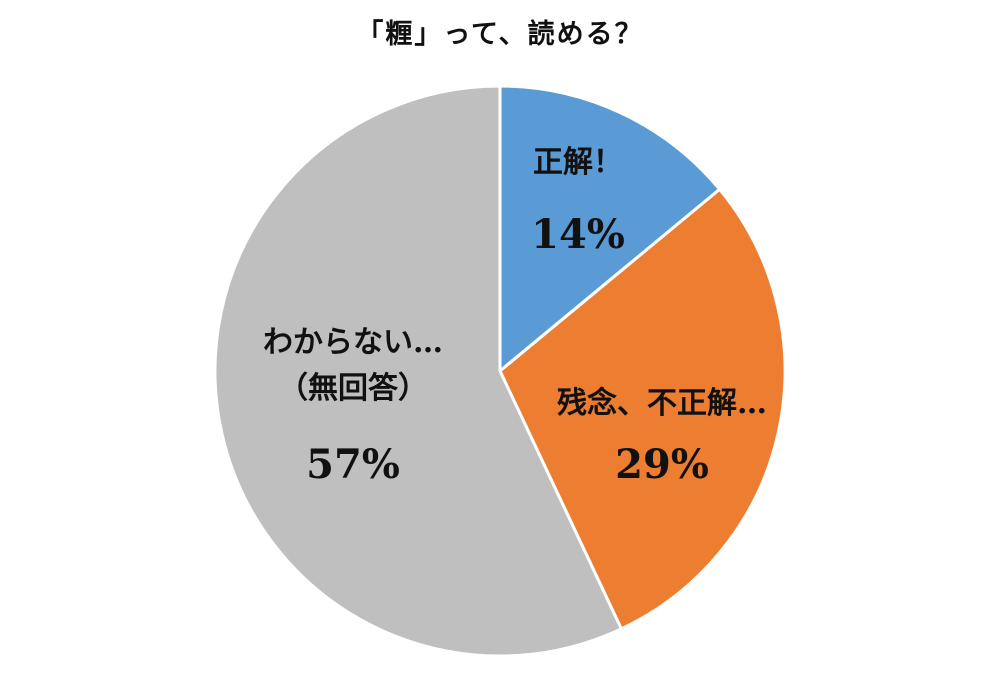 The height and width of the screenshot is (677, 1000). I want to click on slice-percent-3: 57%, so click(353, 464).